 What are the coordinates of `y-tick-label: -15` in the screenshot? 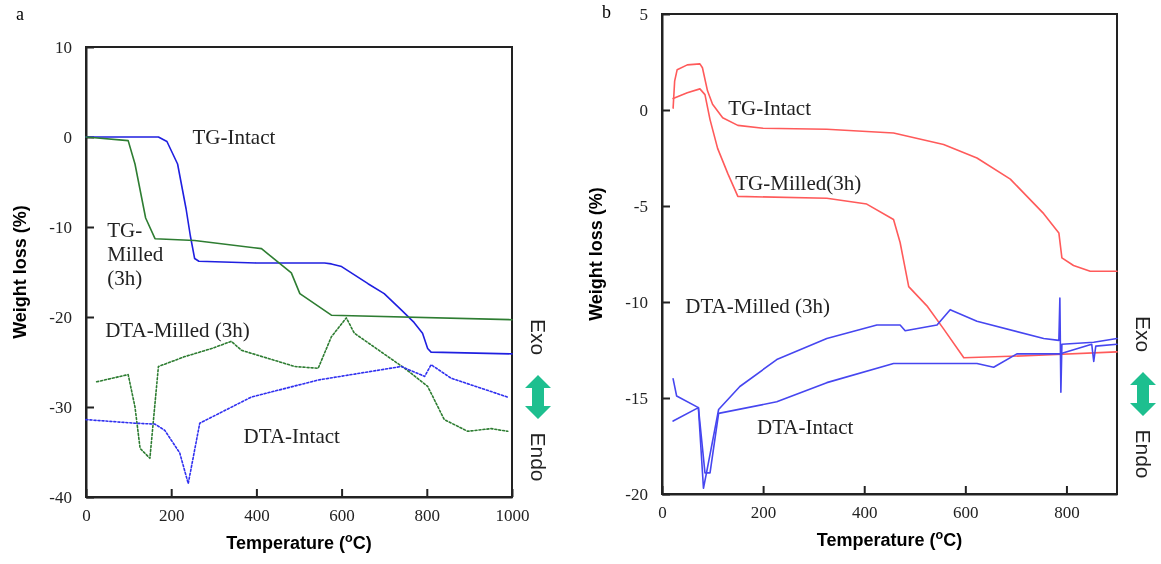 It's located at (636, 398).